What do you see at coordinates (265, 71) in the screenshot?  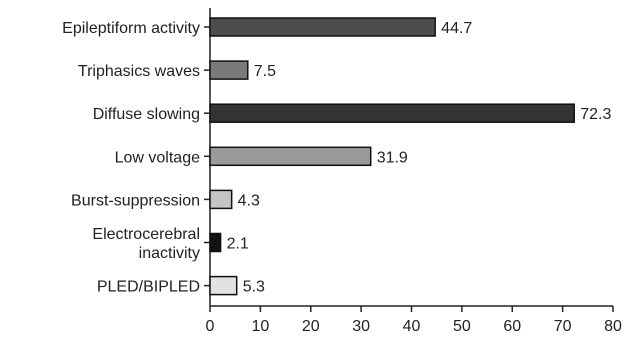 I see `value-label: 7.5` at bounding box center [265, 71].